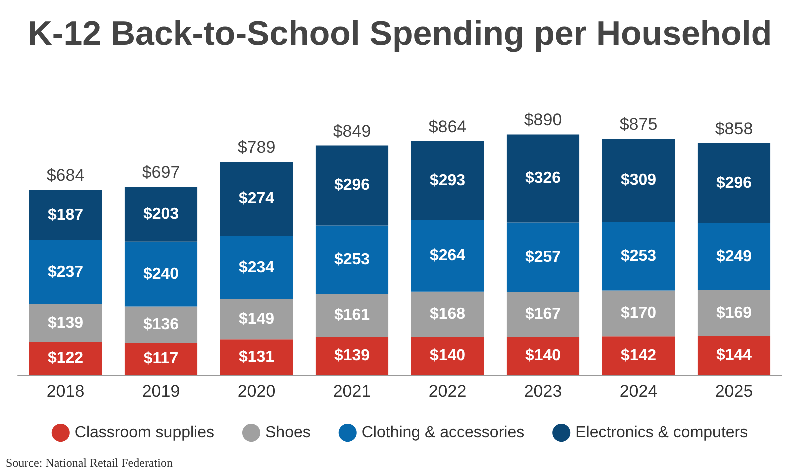 The width and height of the screenshot is (800, 475). I want to click on legend-label: Shoes, so click(288, 433).